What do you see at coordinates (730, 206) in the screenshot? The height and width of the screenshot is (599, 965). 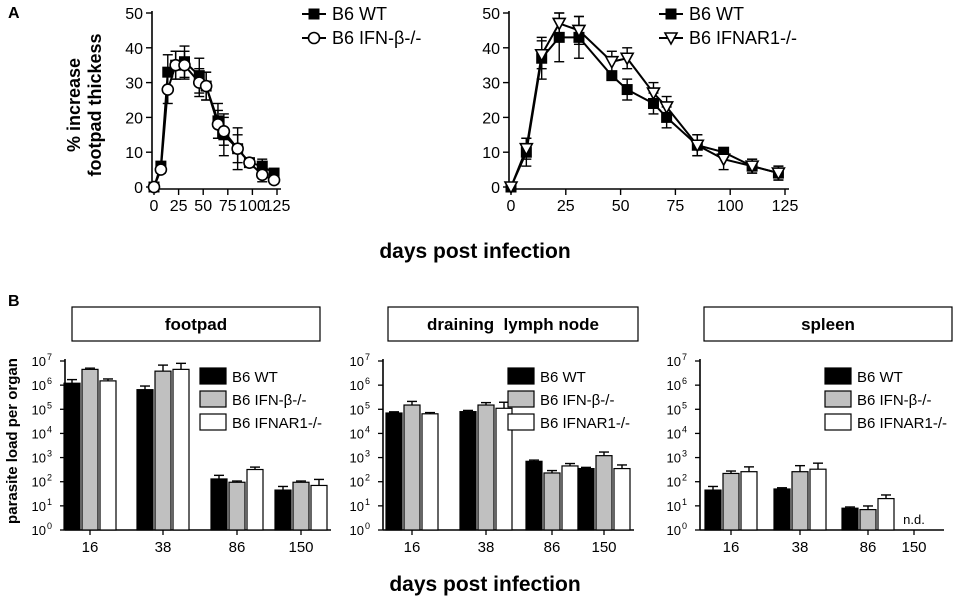 I see `x-tick-label: 100` at bounding box center [730, 206].